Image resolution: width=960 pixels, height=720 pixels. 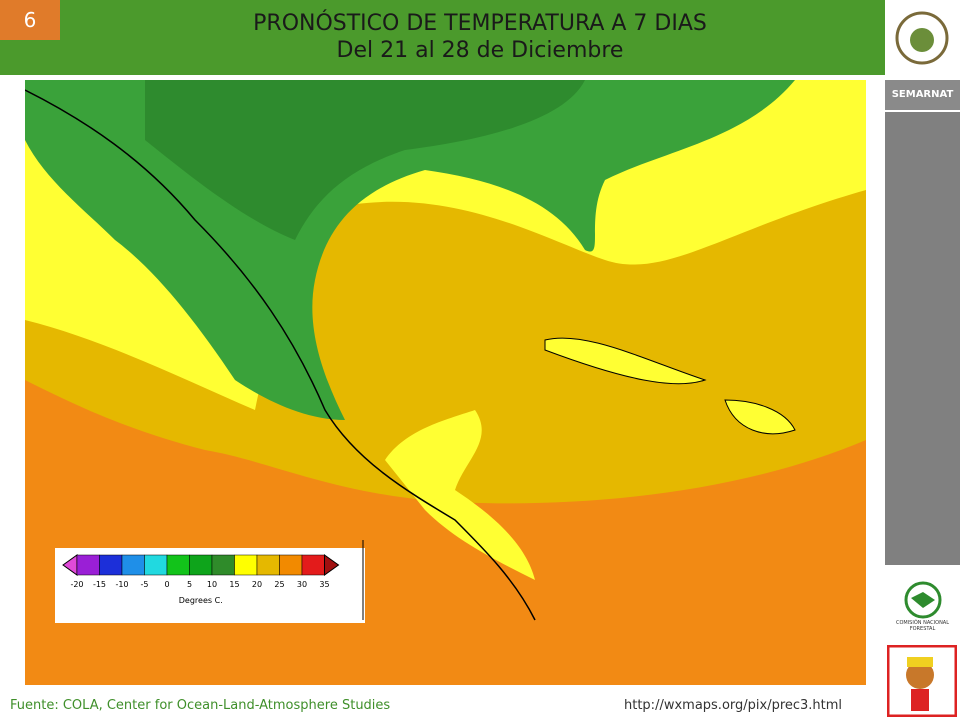 What do you see at coordinates (234, 584) in the screenshot?
I see `legend-tick-label: 15` at bounding box center [234, 584].